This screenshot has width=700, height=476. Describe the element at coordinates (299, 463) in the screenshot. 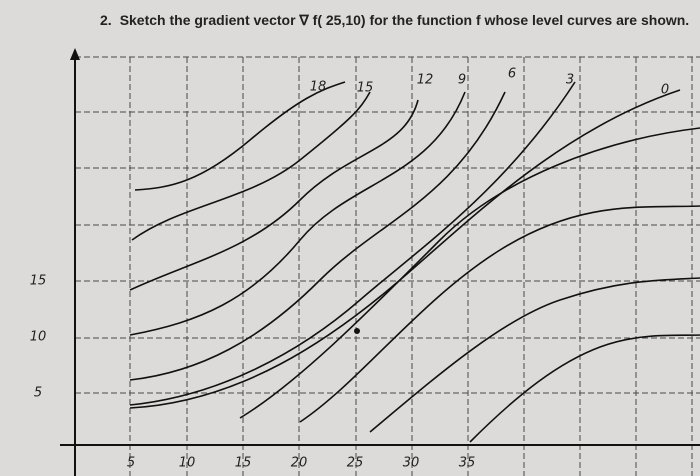

I see `x-axis-label: 20` at that location.